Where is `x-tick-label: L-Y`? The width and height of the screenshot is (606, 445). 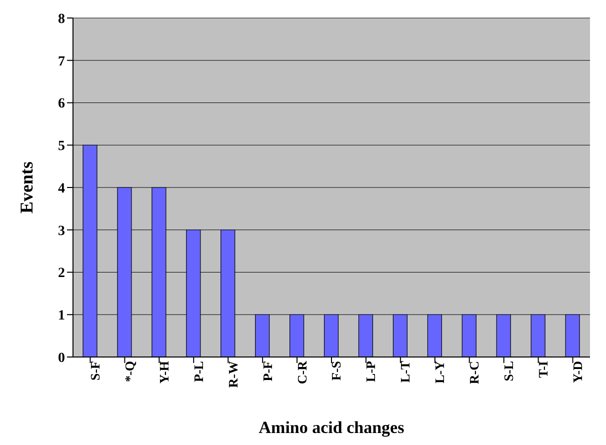 x-tick-label: L-Y is located at coordinates (440, 372).